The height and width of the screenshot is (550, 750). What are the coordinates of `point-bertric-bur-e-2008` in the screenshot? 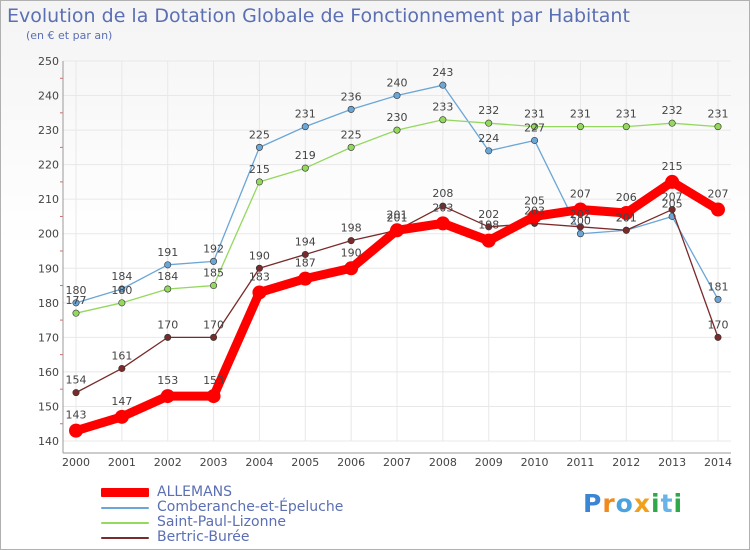 It's located at (443, 206).